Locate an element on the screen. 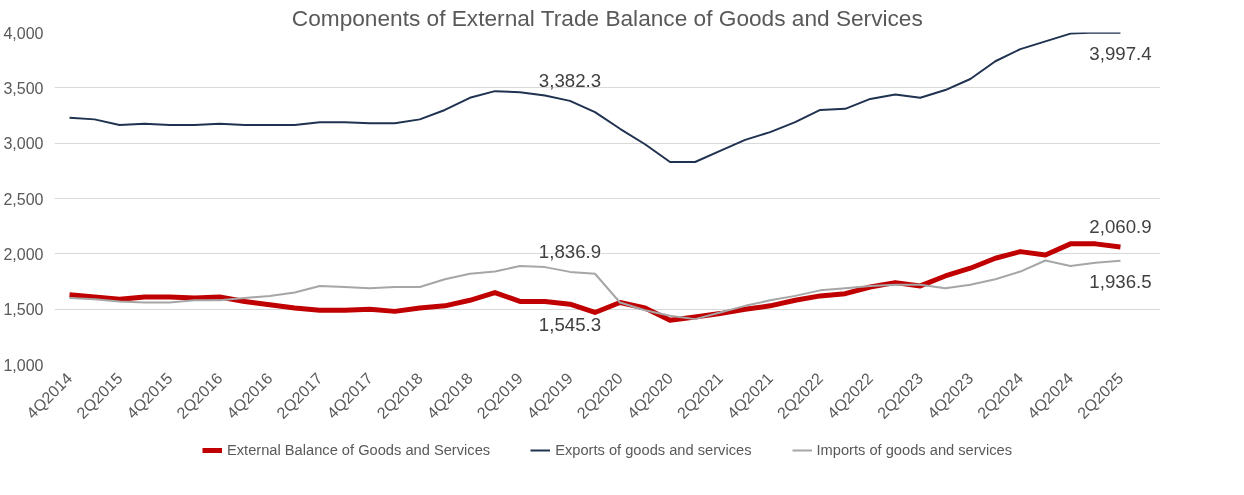 The height and width of the screenshot is (495, 1244). data-label: 3,997.4 is located at coordinates (1120, 53).